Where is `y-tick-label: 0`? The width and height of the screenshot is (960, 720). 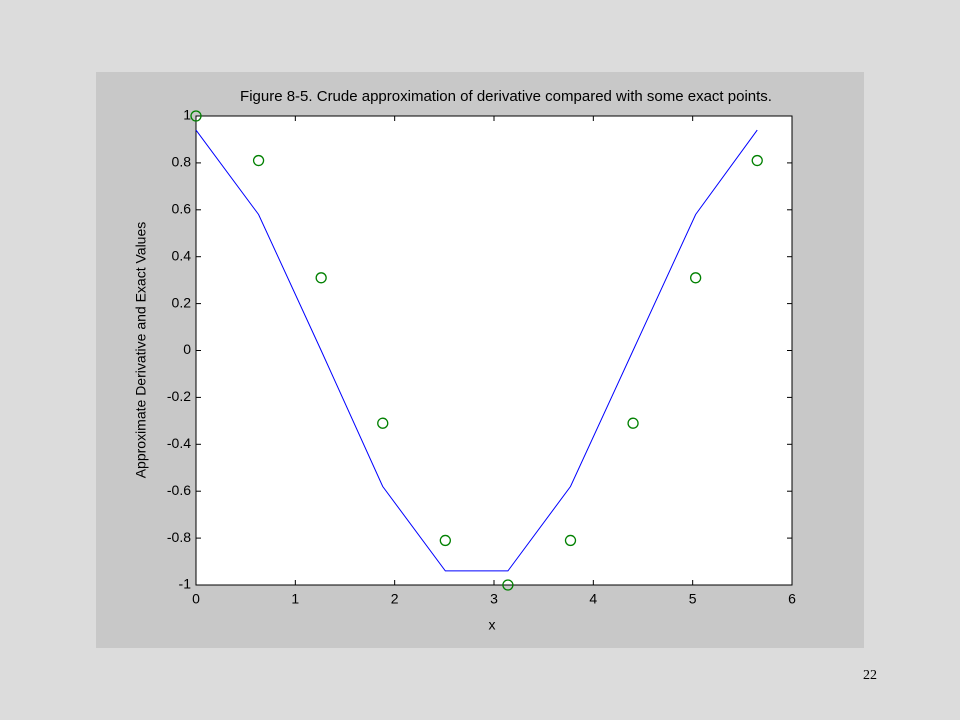
y-tick-label: 0 is located at coordinates (187, 349).